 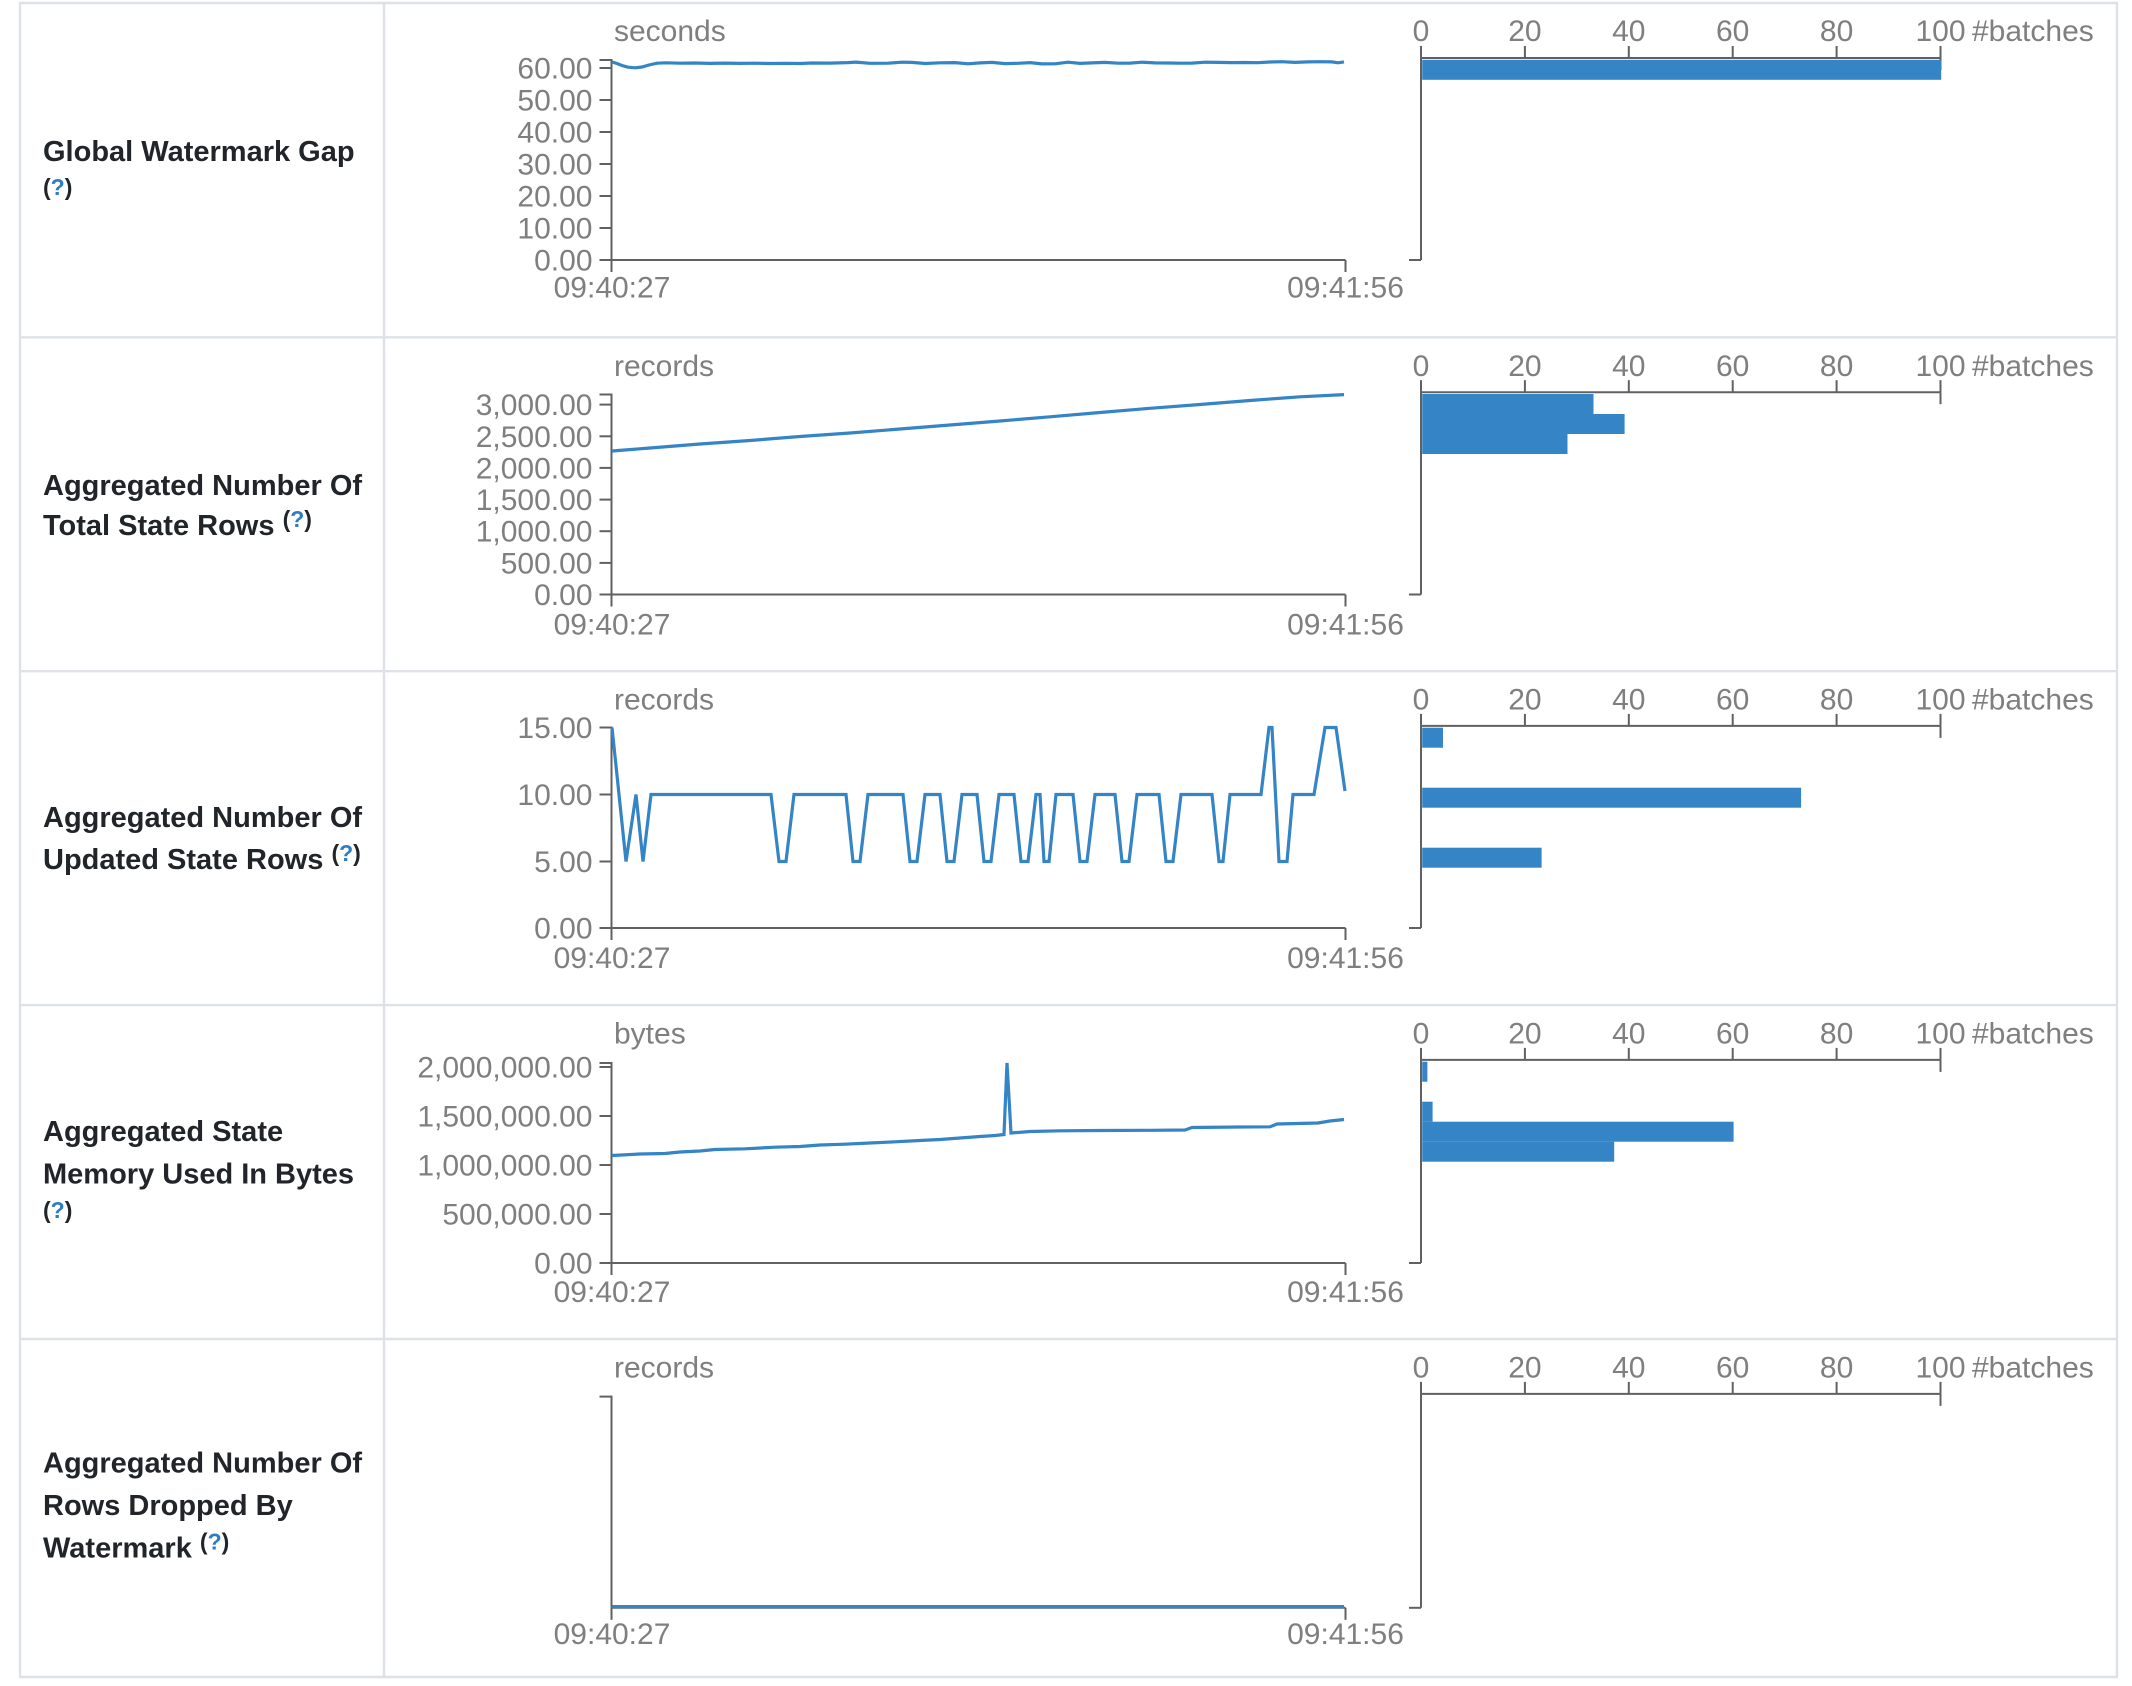 I want to click on svg-text: 15.00, so click(x=554, y=728).